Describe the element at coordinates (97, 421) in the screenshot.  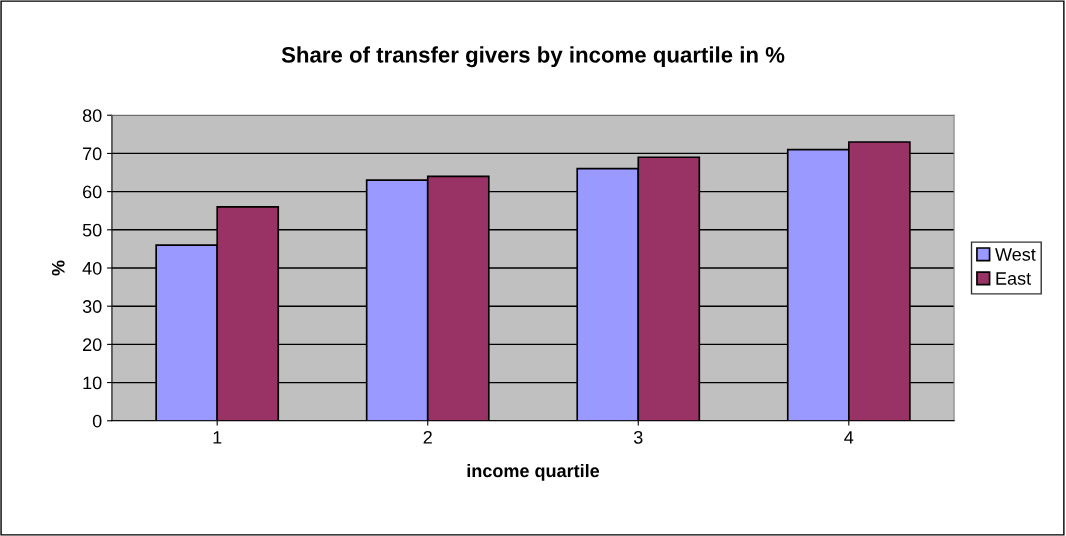
I see `y-tick-label: 0` at that location.